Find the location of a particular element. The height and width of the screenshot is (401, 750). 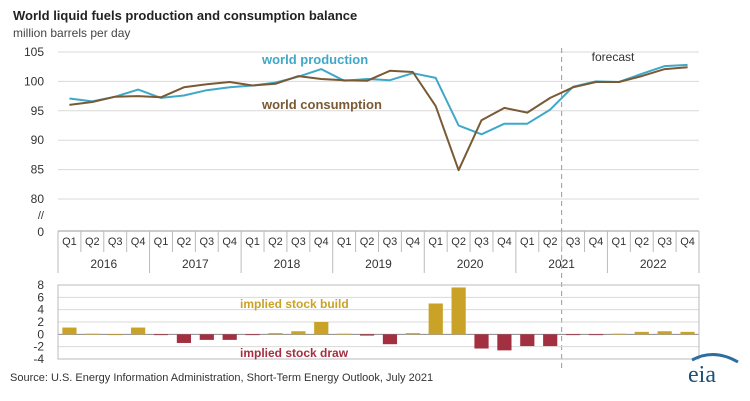

year-label: 2017 is located at coordinates (195, 264).